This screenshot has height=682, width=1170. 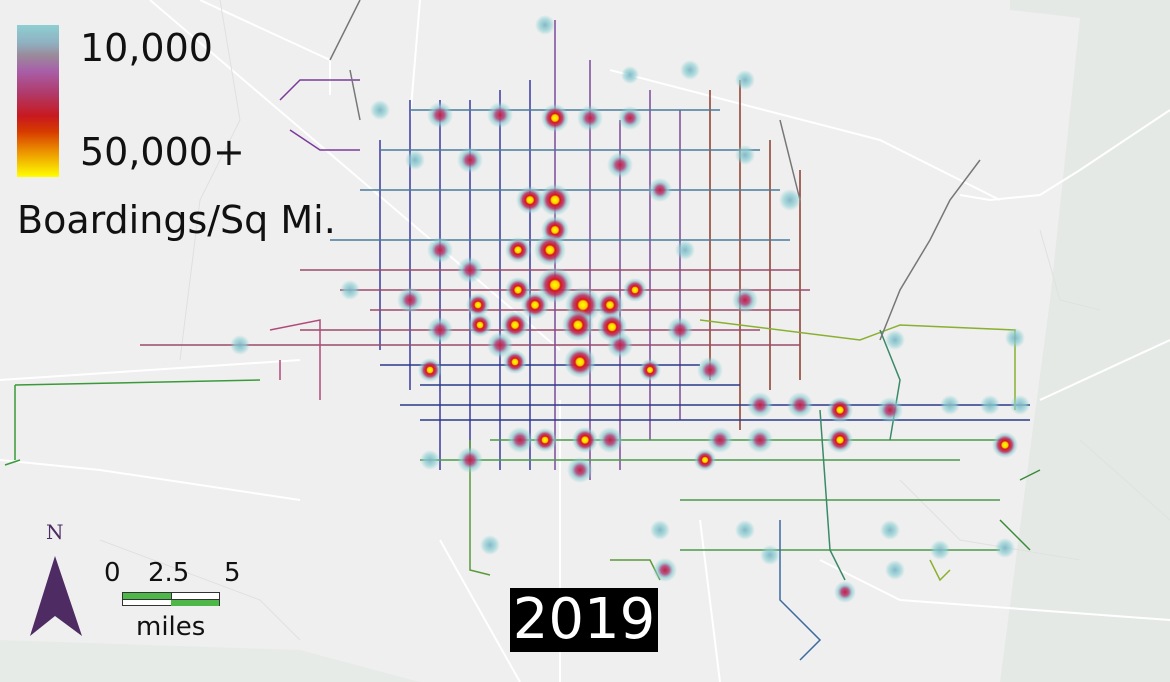 I want to click on color-ramp, so click(x=38, y=101).